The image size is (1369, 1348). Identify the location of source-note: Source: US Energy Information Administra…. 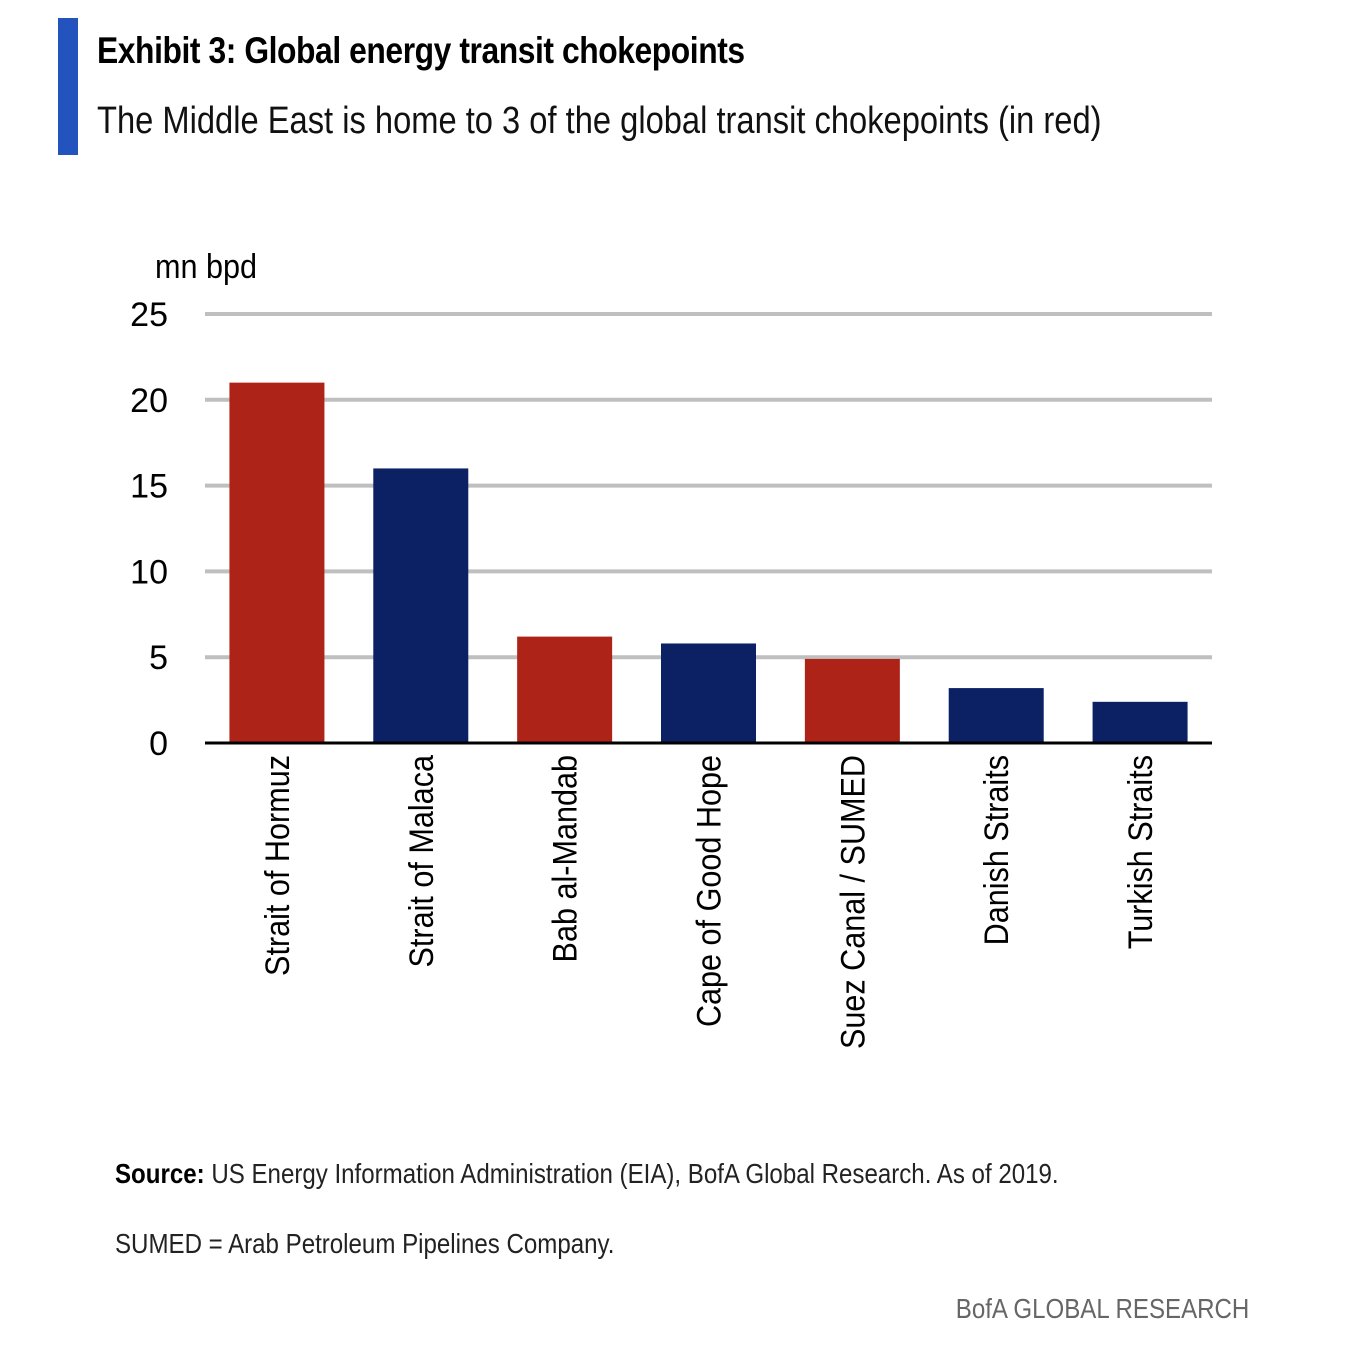
(587, 1174).